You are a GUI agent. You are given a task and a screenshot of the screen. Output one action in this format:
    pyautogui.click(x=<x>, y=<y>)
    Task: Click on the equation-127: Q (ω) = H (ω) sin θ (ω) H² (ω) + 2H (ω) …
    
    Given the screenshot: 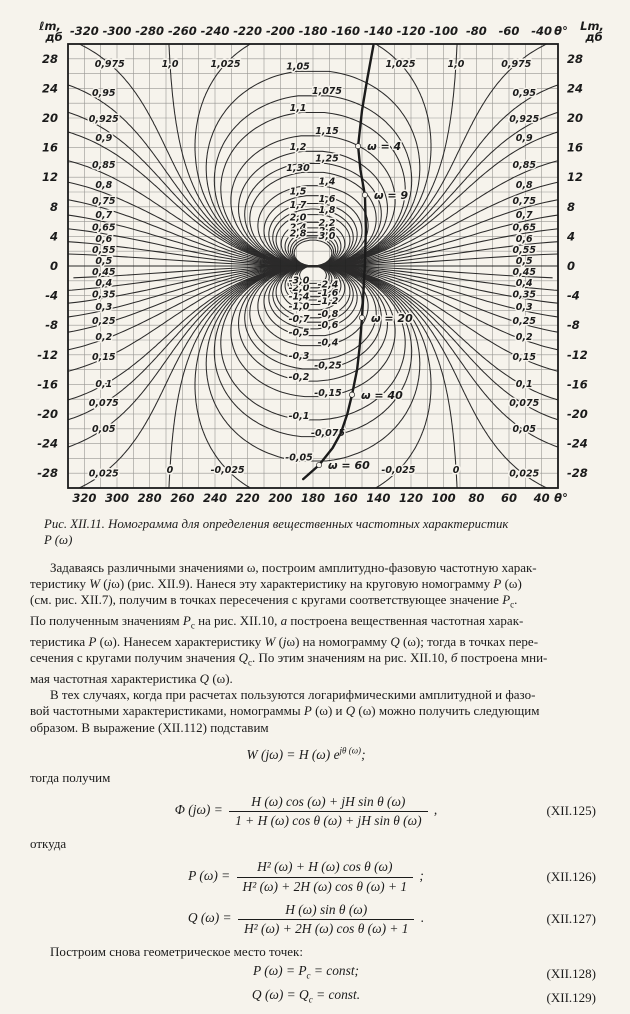 What is the action you would take?
    pyautogui.click(x=313, y=919)
    